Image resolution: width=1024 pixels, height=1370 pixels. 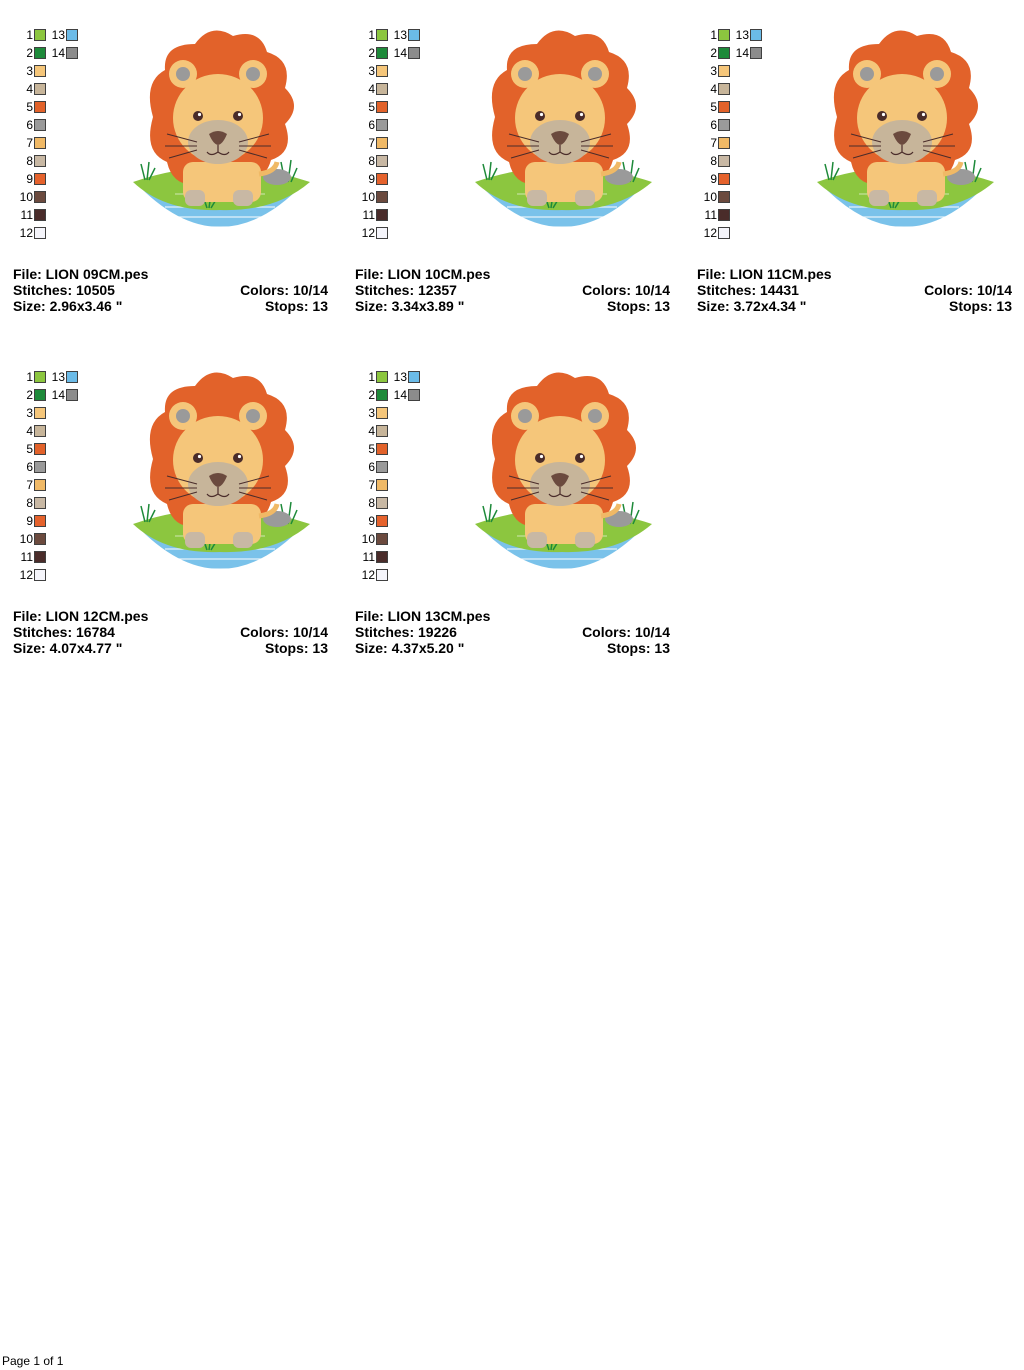 What do you see at coordinates (81, 274) in the screenshot?
I see `file-name: File: LION 09CM.pes` at bounding box center [81, 274].